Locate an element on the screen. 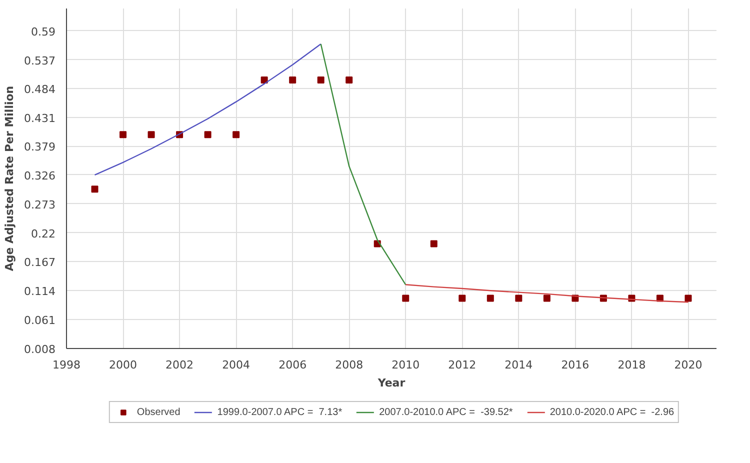  x-tick-label: 2014 is located at coordinates (518, 365).